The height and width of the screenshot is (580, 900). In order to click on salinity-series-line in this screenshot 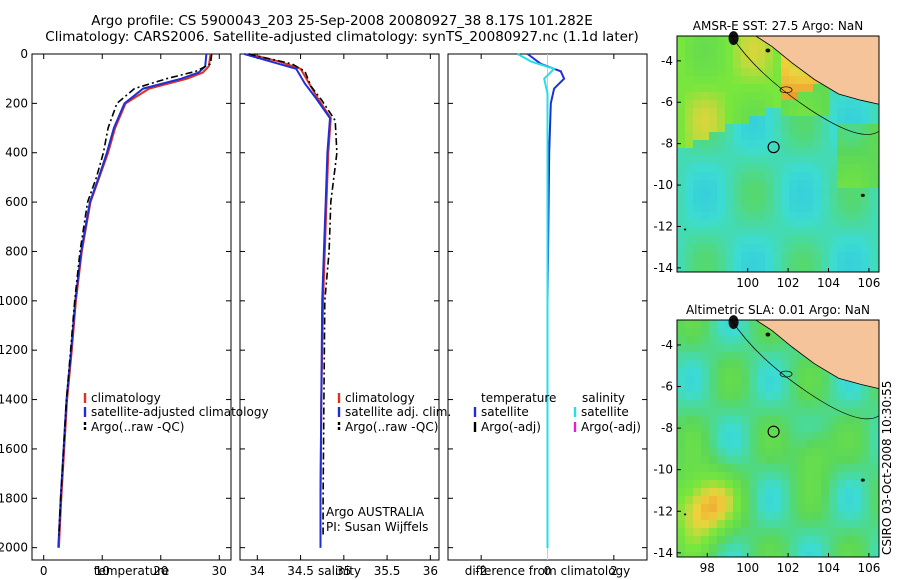, I will do `click(288, 300)`.